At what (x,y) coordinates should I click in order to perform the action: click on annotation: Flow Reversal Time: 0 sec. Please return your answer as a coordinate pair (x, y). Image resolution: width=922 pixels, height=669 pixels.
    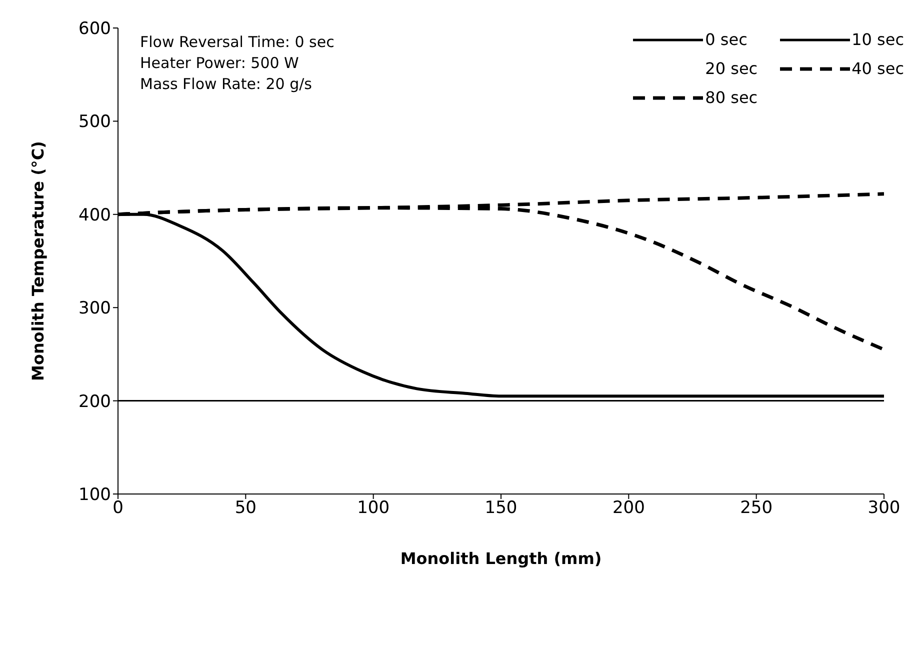
    Looking at the image, I should click on (237, 42).